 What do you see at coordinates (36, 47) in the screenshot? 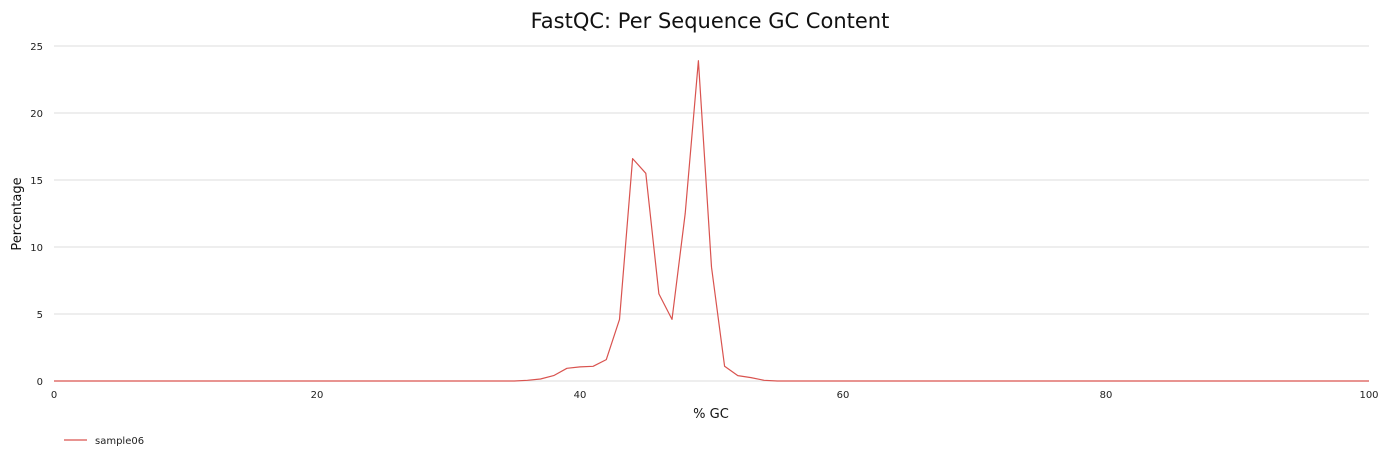
I see `y-tick-label: 25` at bounding box center [36, 47].